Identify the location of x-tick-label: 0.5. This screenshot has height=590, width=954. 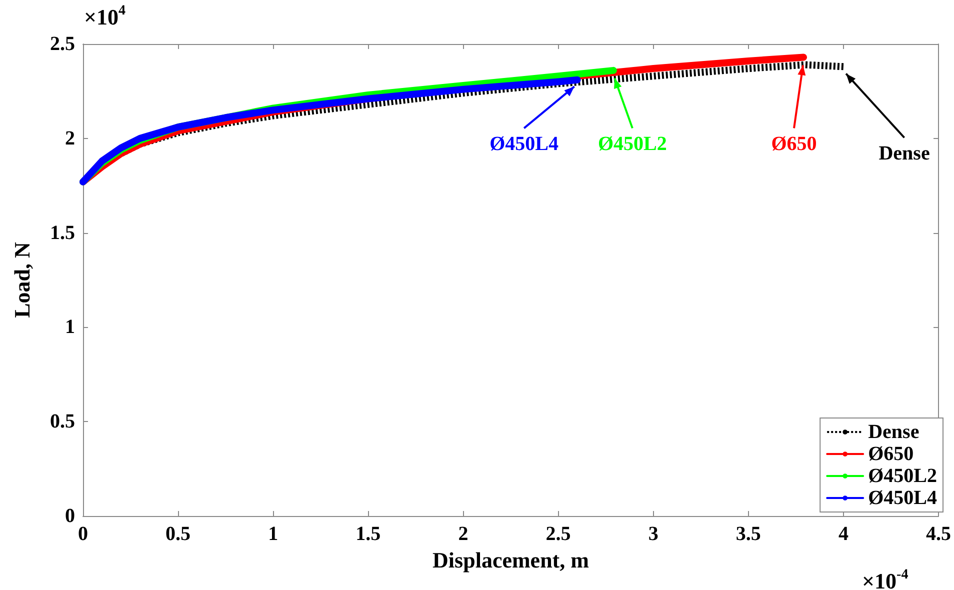
(178, 534).